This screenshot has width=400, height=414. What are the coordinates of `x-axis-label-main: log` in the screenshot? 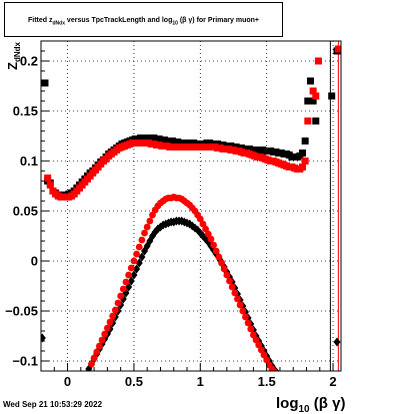 It's located at (287, 403).